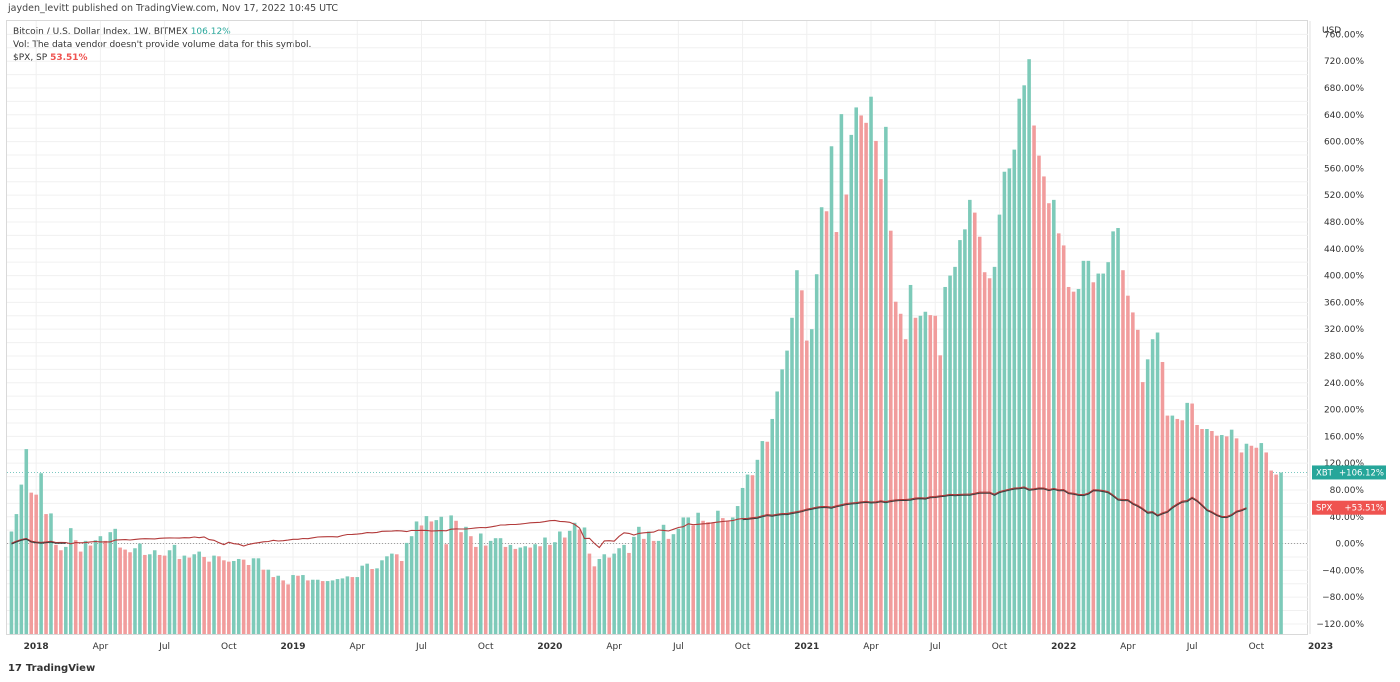 The image size is (1400, 682). What do you see at coordinates (1344, 330) in the screenshot?
I see `y-tick-label: 320.00%` at bounding box center [1344, 330].